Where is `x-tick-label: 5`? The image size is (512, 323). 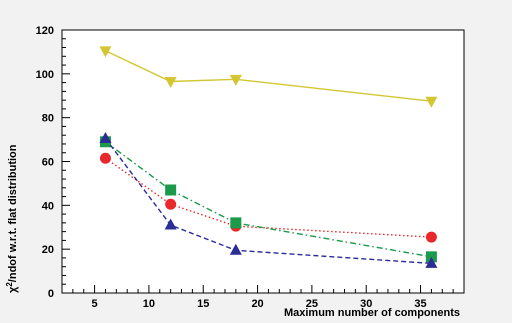
x-tick-label: 5 is located at coordinates (95, 304).